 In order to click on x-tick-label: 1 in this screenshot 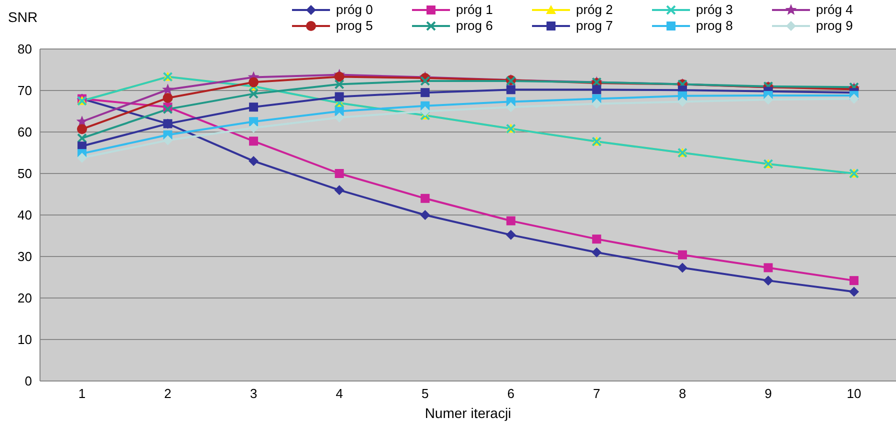, I will do `click(82, 394)`.